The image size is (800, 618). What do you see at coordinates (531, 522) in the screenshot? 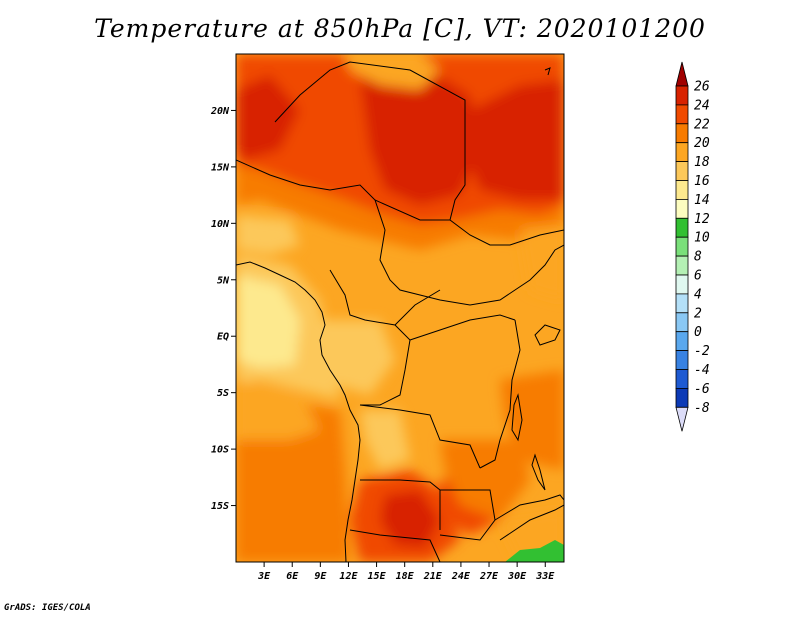
I see `border-zimbabwe` at bounding box center [531, 522].